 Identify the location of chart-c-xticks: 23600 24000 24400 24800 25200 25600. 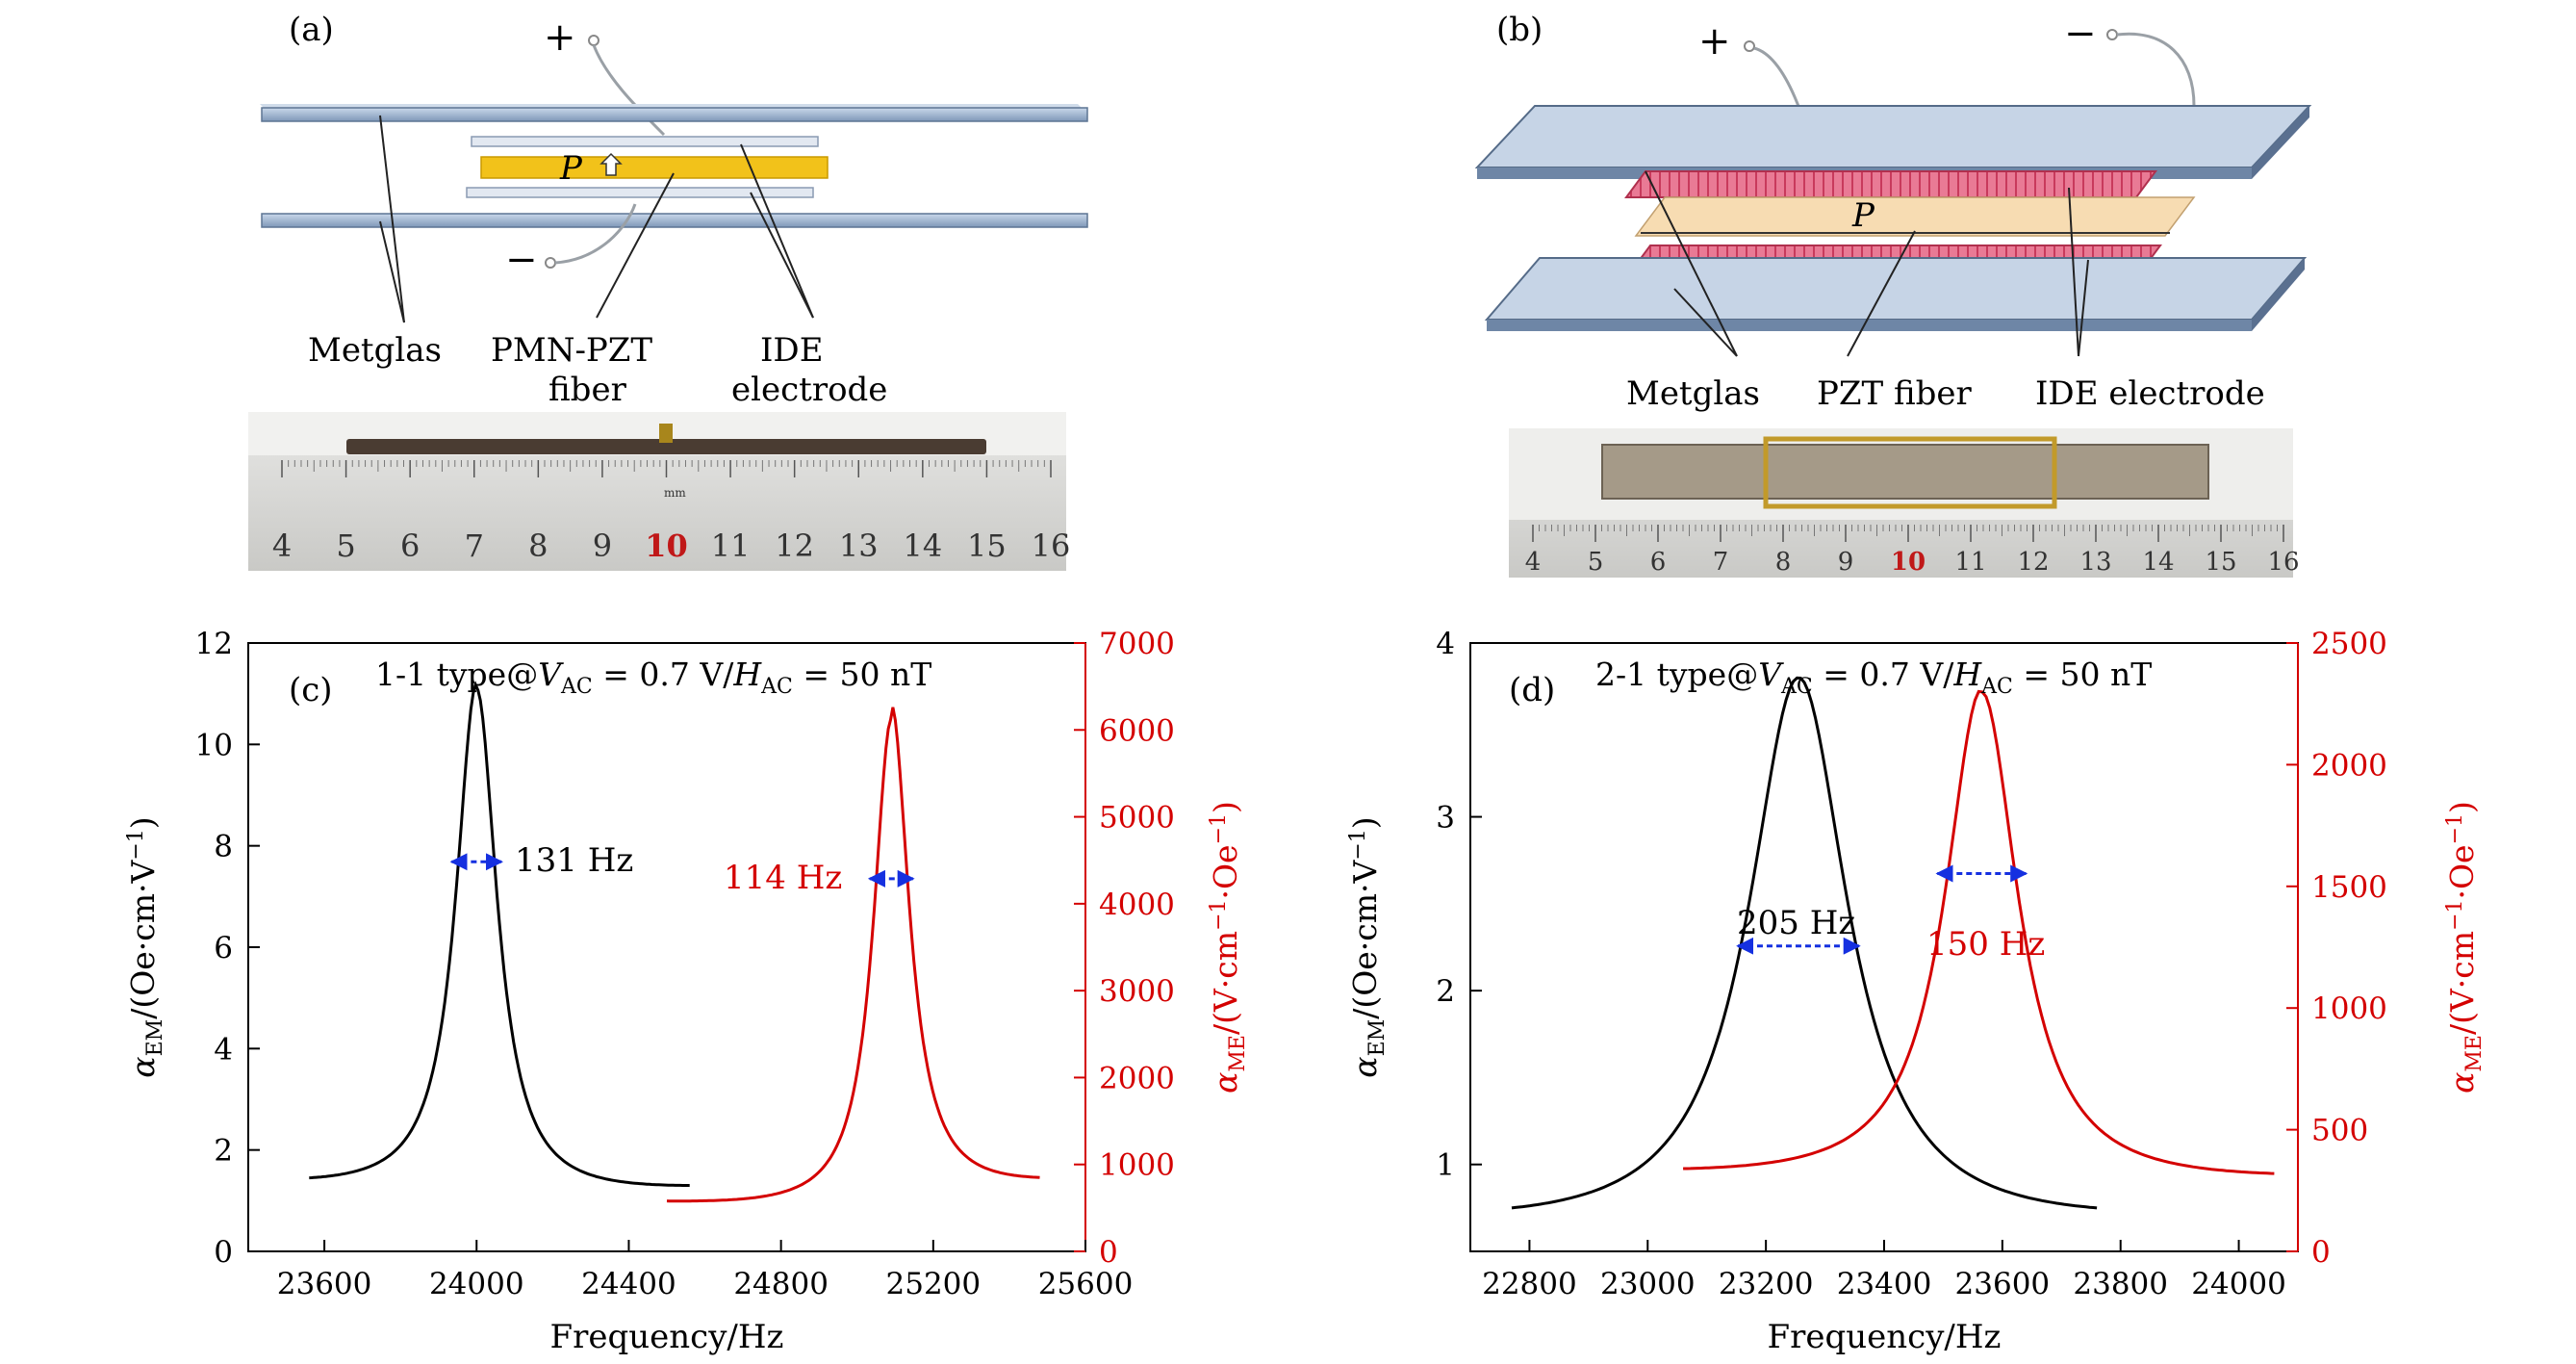
(705, 1270).